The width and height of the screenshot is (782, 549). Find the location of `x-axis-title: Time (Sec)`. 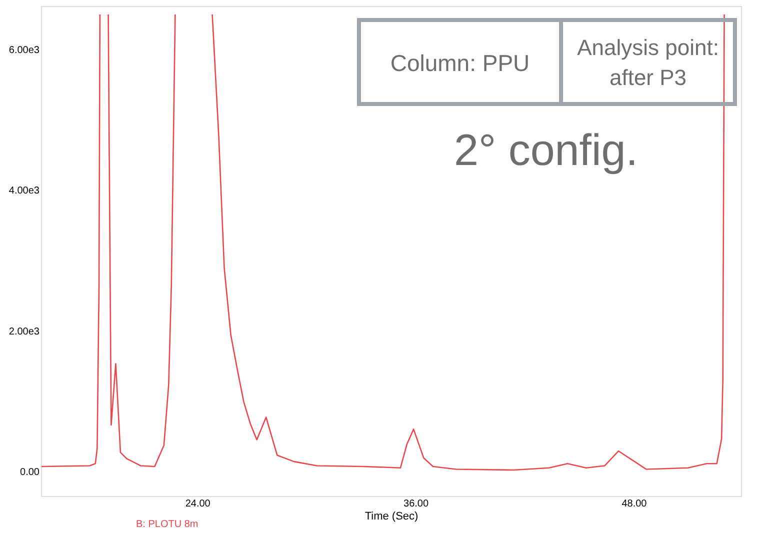

x-axis-title: Time (Sec) is located at coordinates (391, 516).